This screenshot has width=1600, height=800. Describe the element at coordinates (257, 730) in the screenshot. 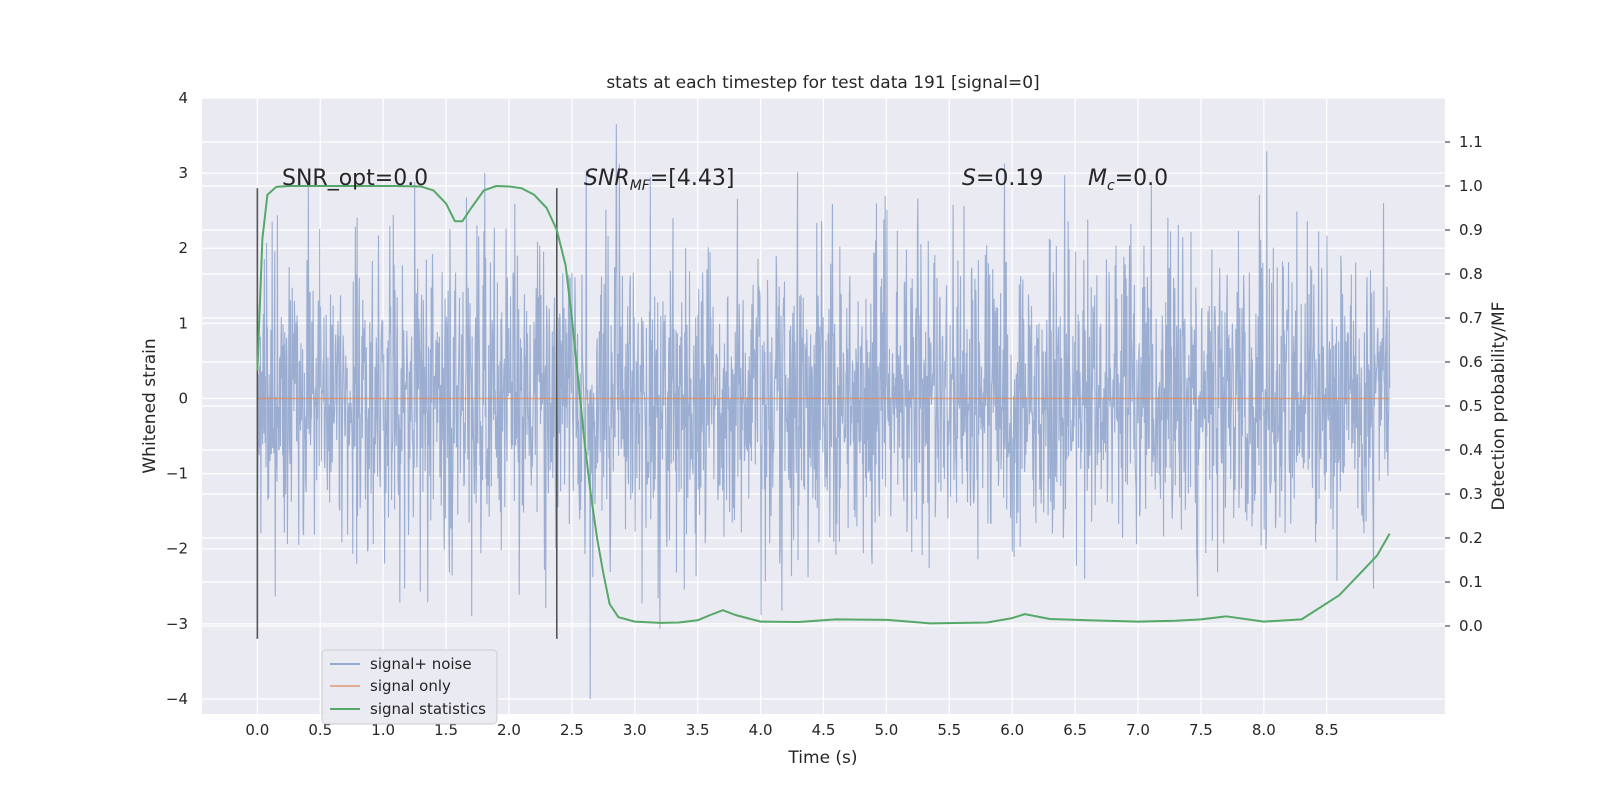

I see `x-tick-label: 0.0` at that location.